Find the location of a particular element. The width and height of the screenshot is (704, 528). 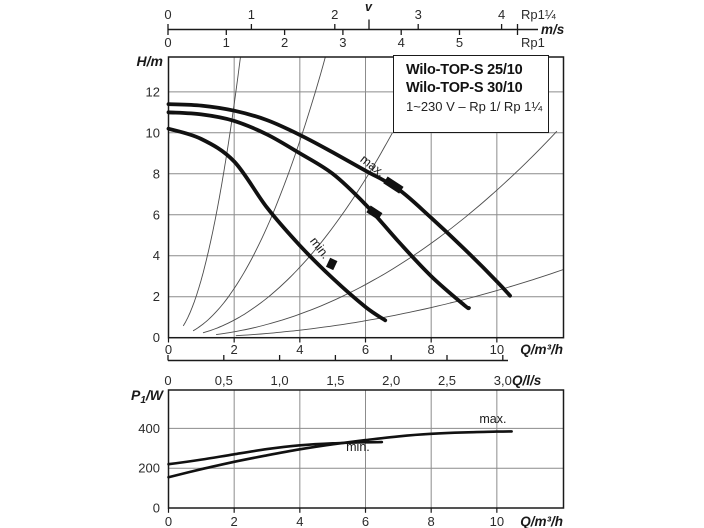

lps-tick-label: 2,0 is located at coordinates (391, 380).